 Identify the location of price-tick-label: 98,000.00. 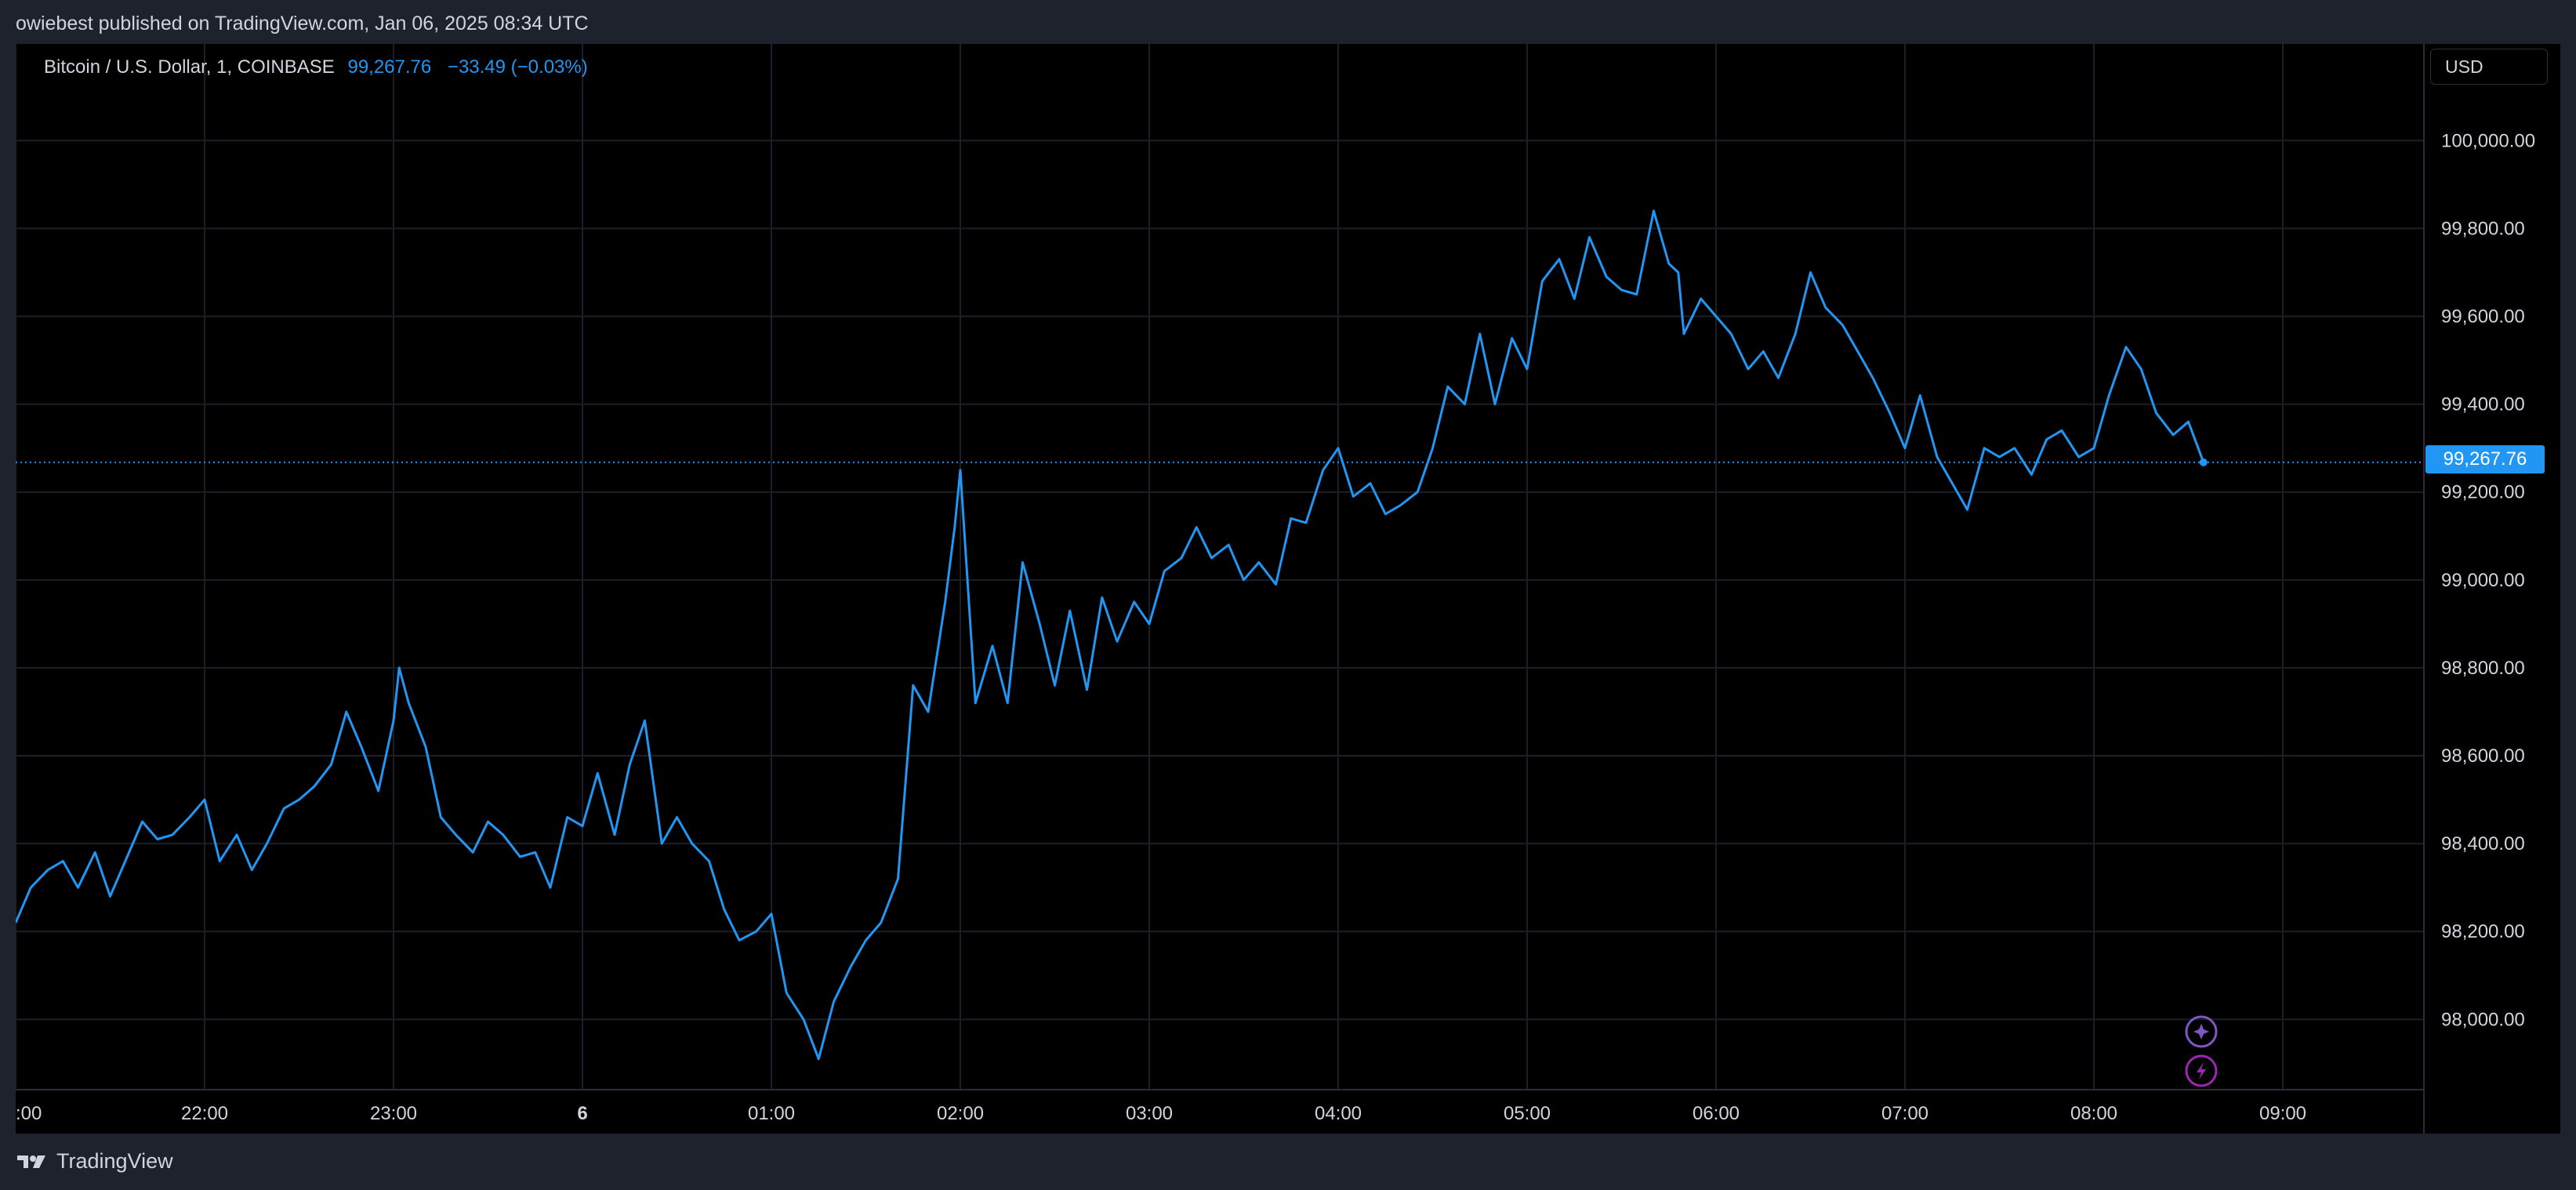
(2483, 1019).